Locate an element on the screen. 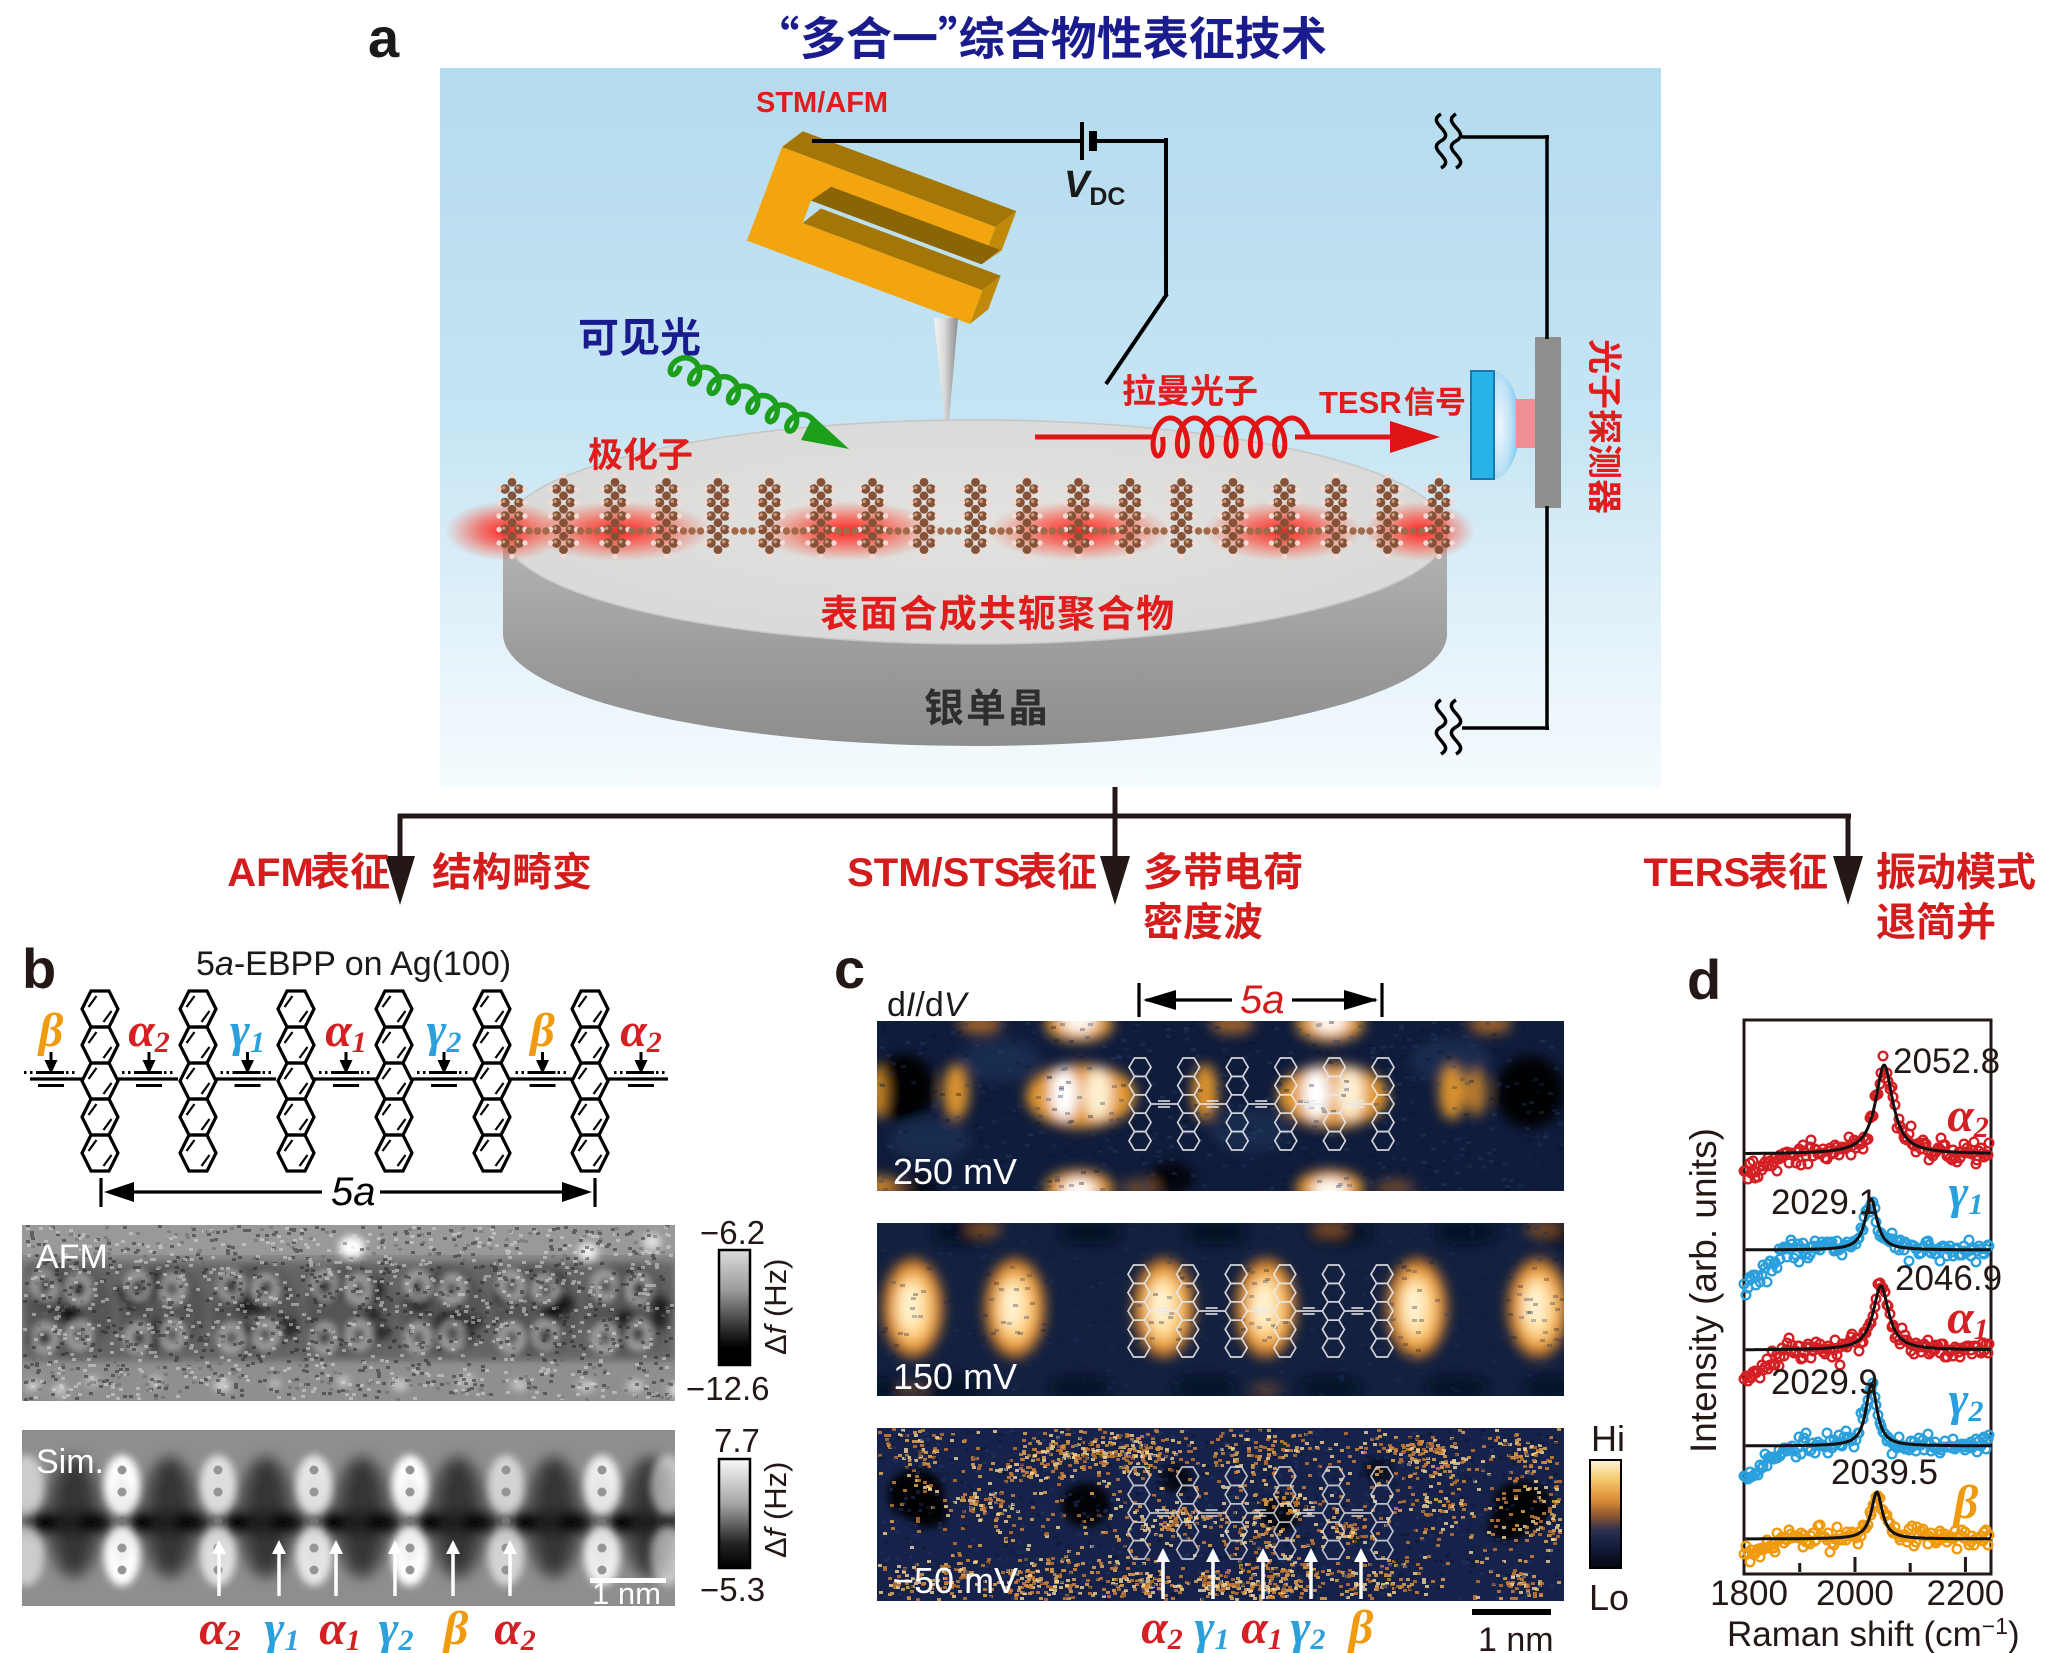 Image resolution: width=2048 pixels, height=1653 pixels. svg-text: TESR is located at coordinates (1360, 402).